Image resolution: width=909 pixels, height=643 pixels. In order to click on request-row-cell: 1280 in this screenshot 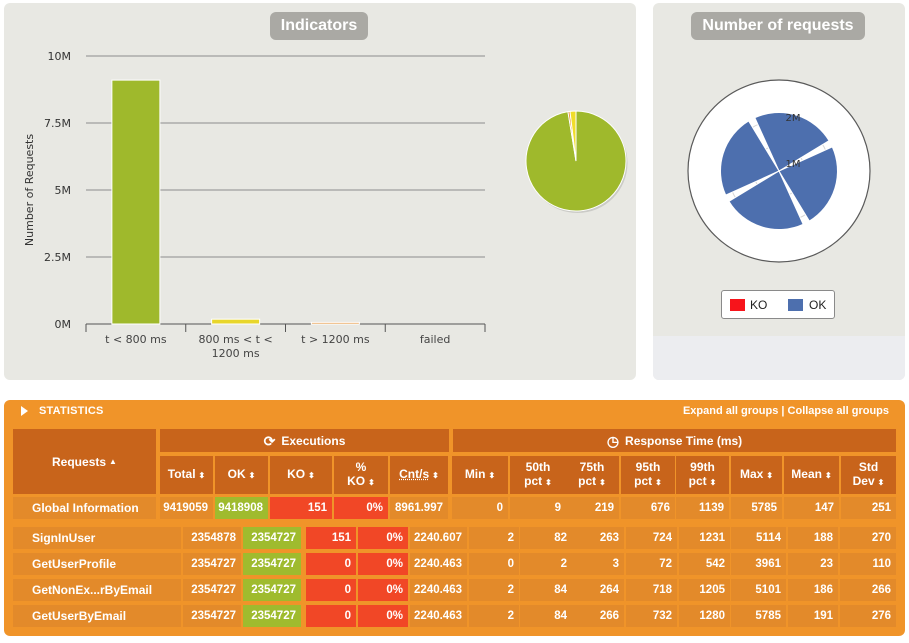, I will do `click(704, 616)`.